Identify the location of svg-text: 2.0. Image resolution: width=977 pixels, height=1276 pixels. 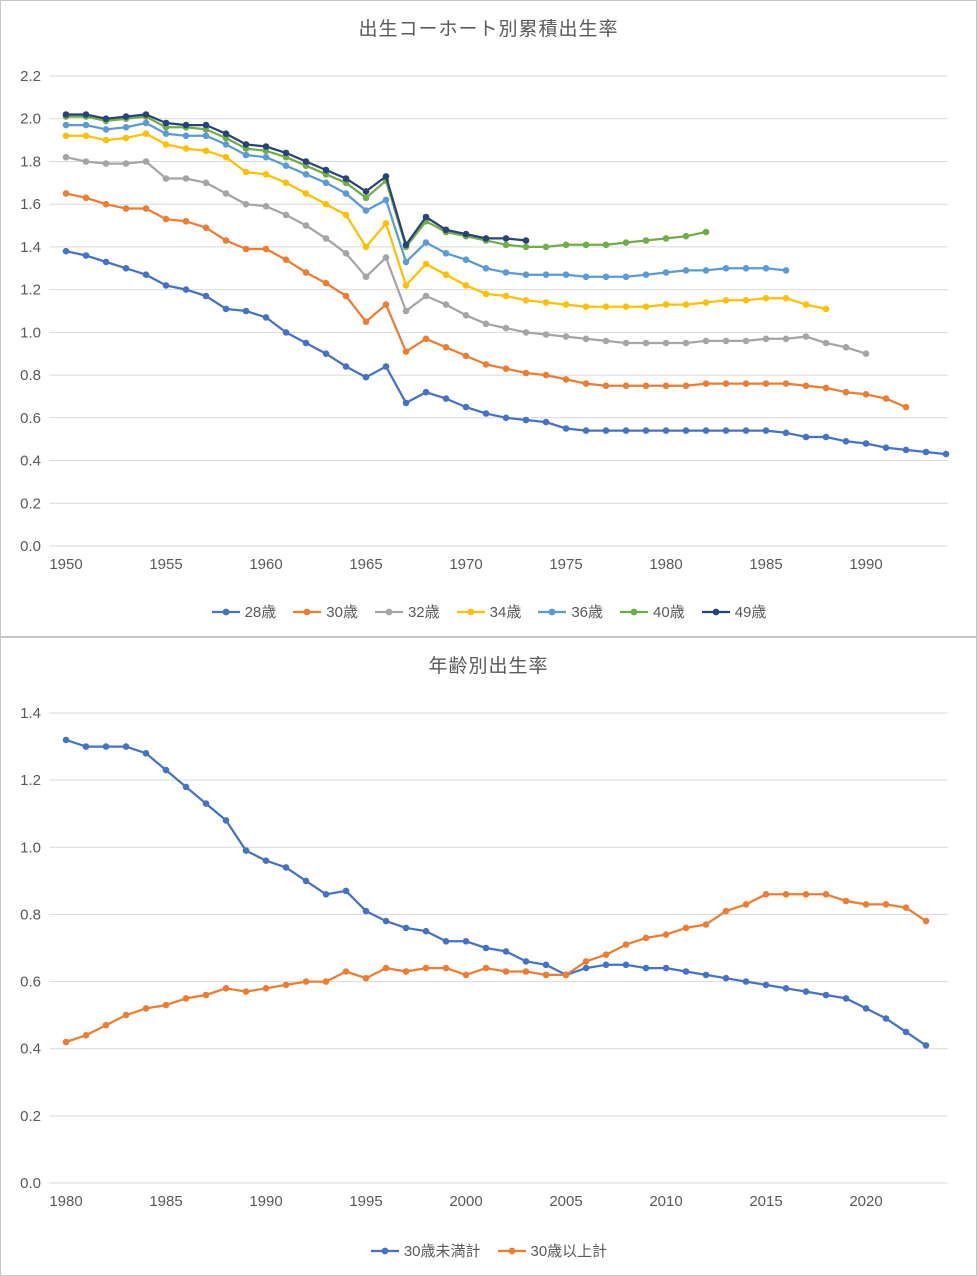
(30, 119).